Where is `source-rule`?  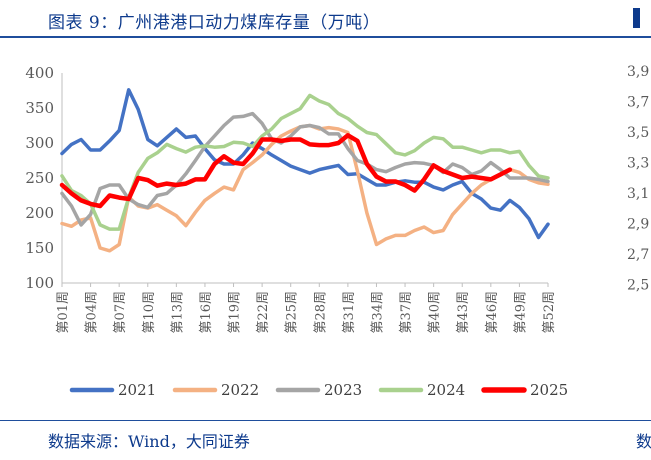 source-rule is located at coordinates (325, 420).